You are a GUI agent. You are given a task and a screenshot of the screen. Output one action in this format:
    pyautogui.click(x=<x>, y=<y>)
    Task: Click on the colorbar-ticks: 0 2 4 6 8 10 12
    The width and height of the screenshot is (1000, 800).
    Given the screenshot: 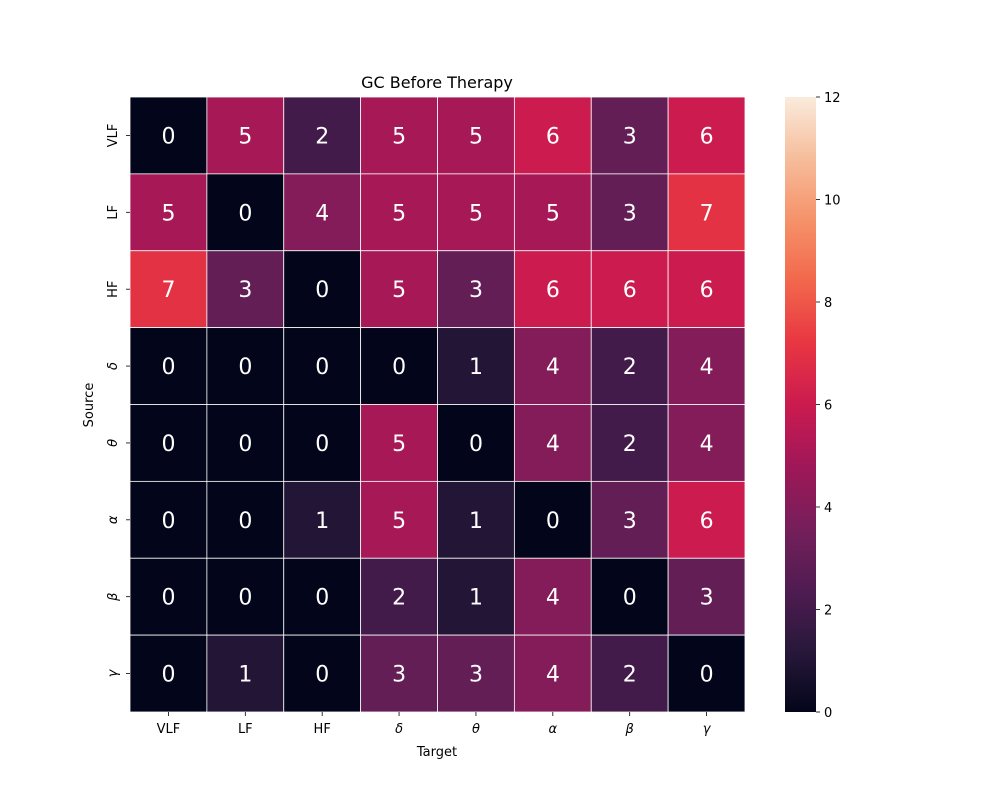 What is the action you would take?
    pyautogui.click(x=828, y=406)
    